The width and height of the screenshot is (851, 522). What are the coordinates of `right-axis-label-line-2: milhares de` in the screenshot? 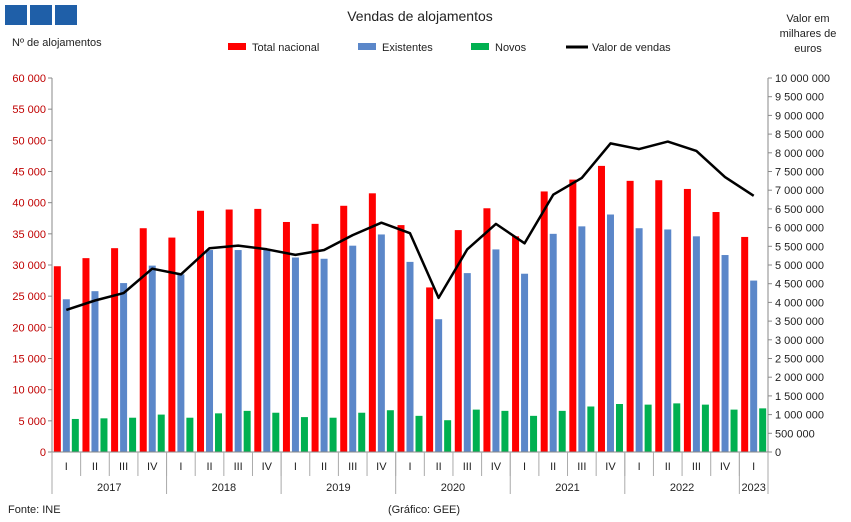 It's located at (808, 34).